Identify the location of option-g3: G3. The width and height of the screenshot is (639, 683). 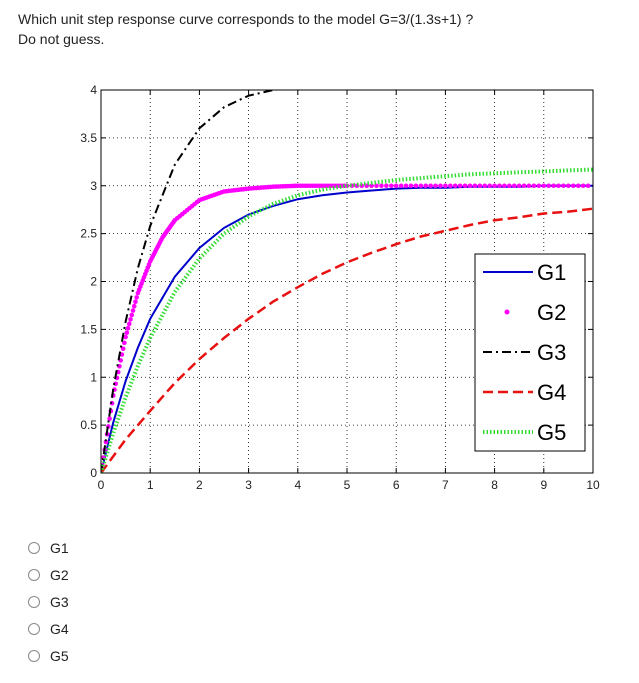
(48, 601).